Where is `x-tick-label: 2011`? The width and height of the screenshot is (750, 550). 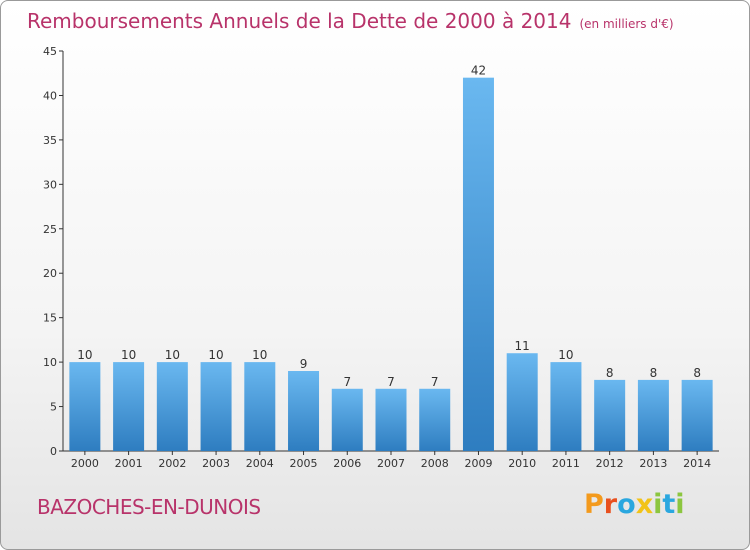 x-tick-label: 2011 is located at coordinates (566, 463).